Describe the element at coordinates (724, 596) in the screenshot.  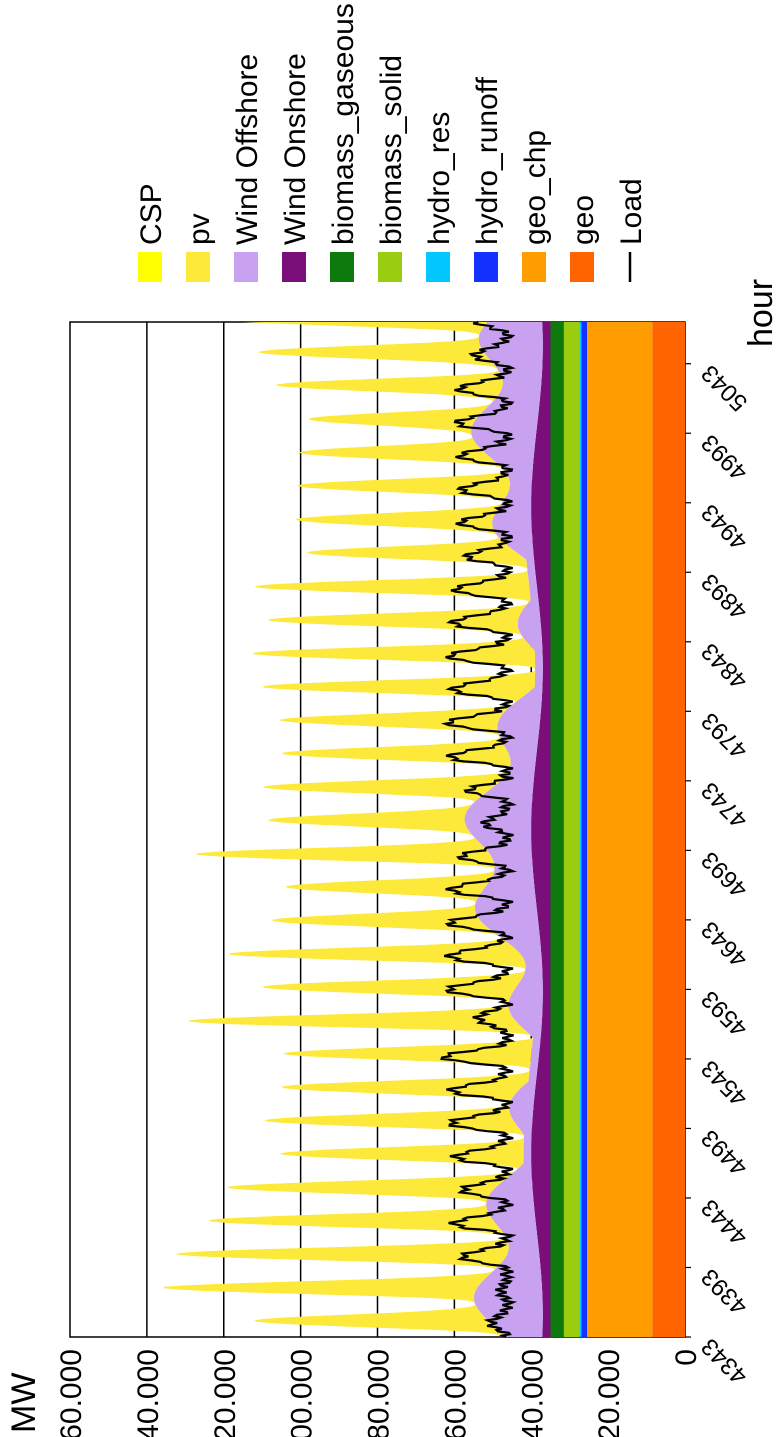
I see `x-tick-label: 4893` at that location.